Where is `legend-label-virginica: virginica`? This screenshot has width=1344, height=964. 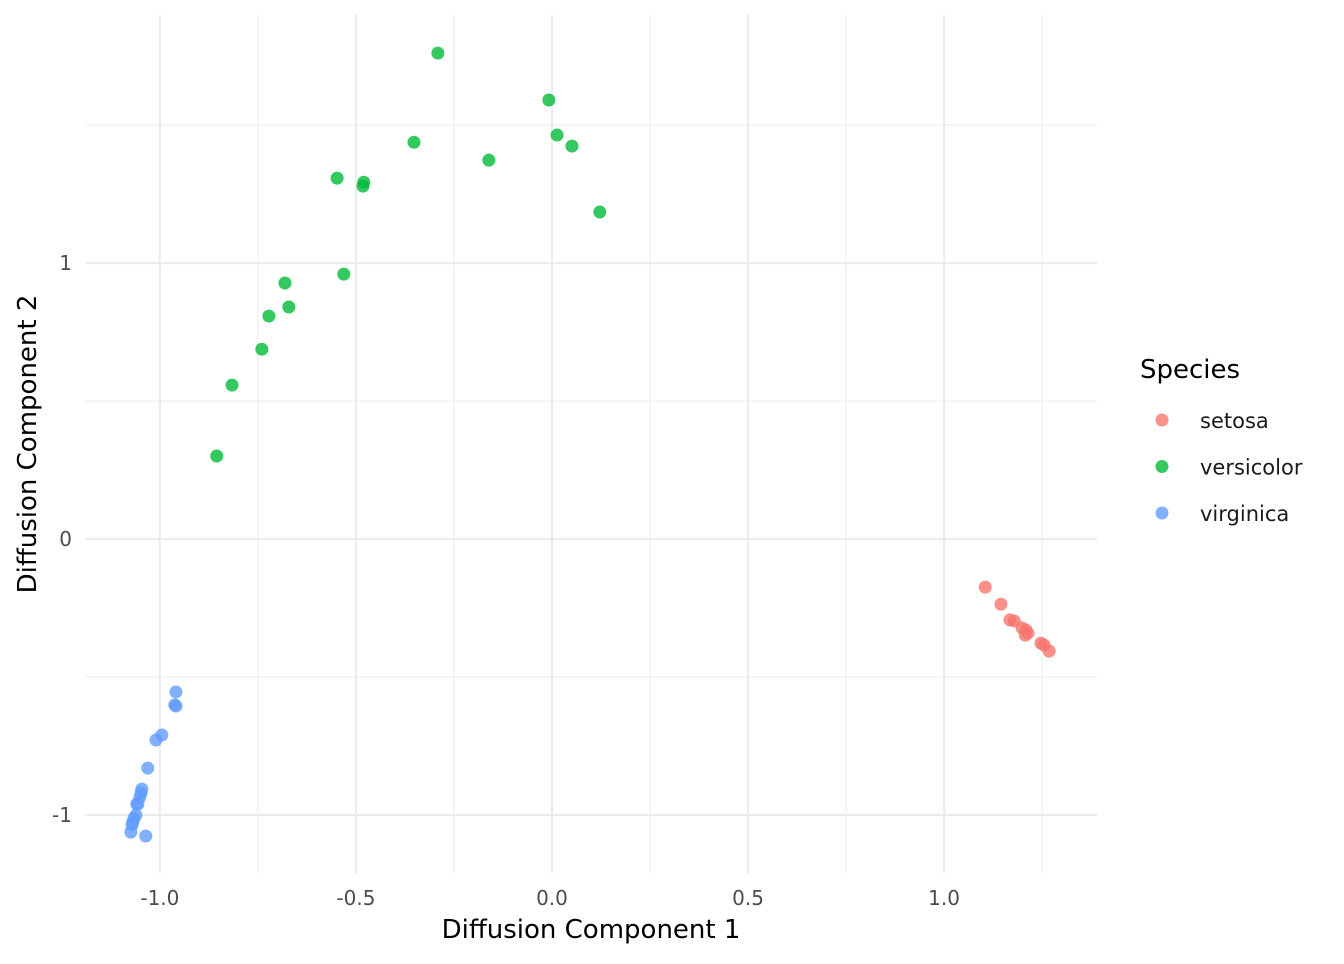
legend-label-virginica: virginica is located at coordinates (1244, 514).